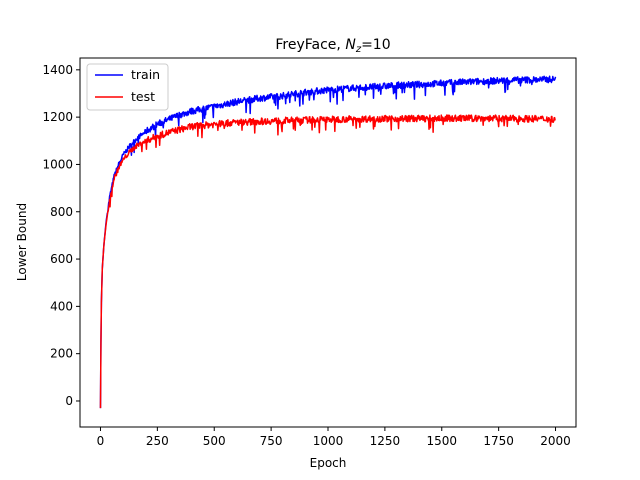 This screenshot has width=640, height=480. I want to click on y-tick-label: 600, so click(61, 259).